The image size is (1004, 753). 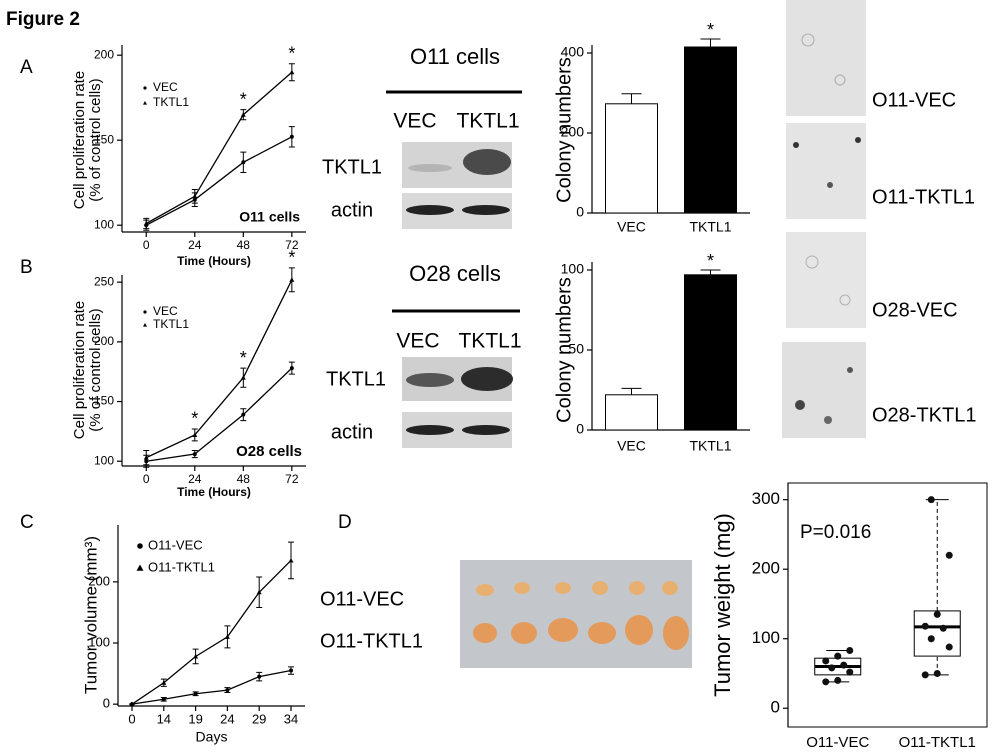 What do you see at coordinates (487, 121) in the screenshot?
I see `lane-label: TKTL1` at bounding box center [487, 121].